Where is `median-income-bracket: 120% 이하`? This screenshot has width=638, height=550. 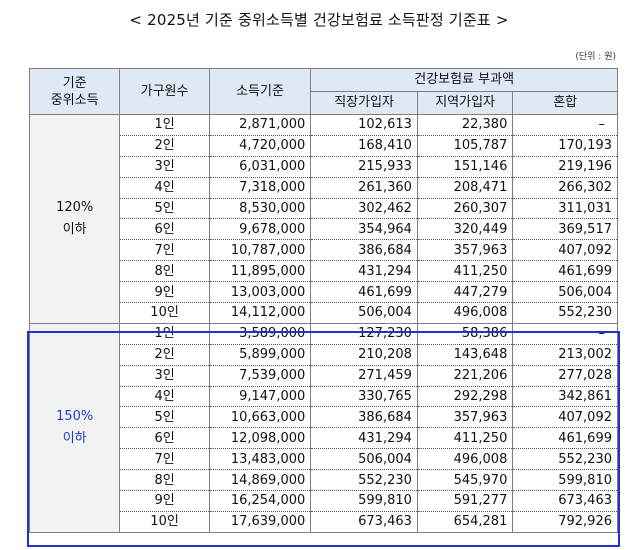 median-income-bracket: 120% 이하 is located at coordinates (74, 219).